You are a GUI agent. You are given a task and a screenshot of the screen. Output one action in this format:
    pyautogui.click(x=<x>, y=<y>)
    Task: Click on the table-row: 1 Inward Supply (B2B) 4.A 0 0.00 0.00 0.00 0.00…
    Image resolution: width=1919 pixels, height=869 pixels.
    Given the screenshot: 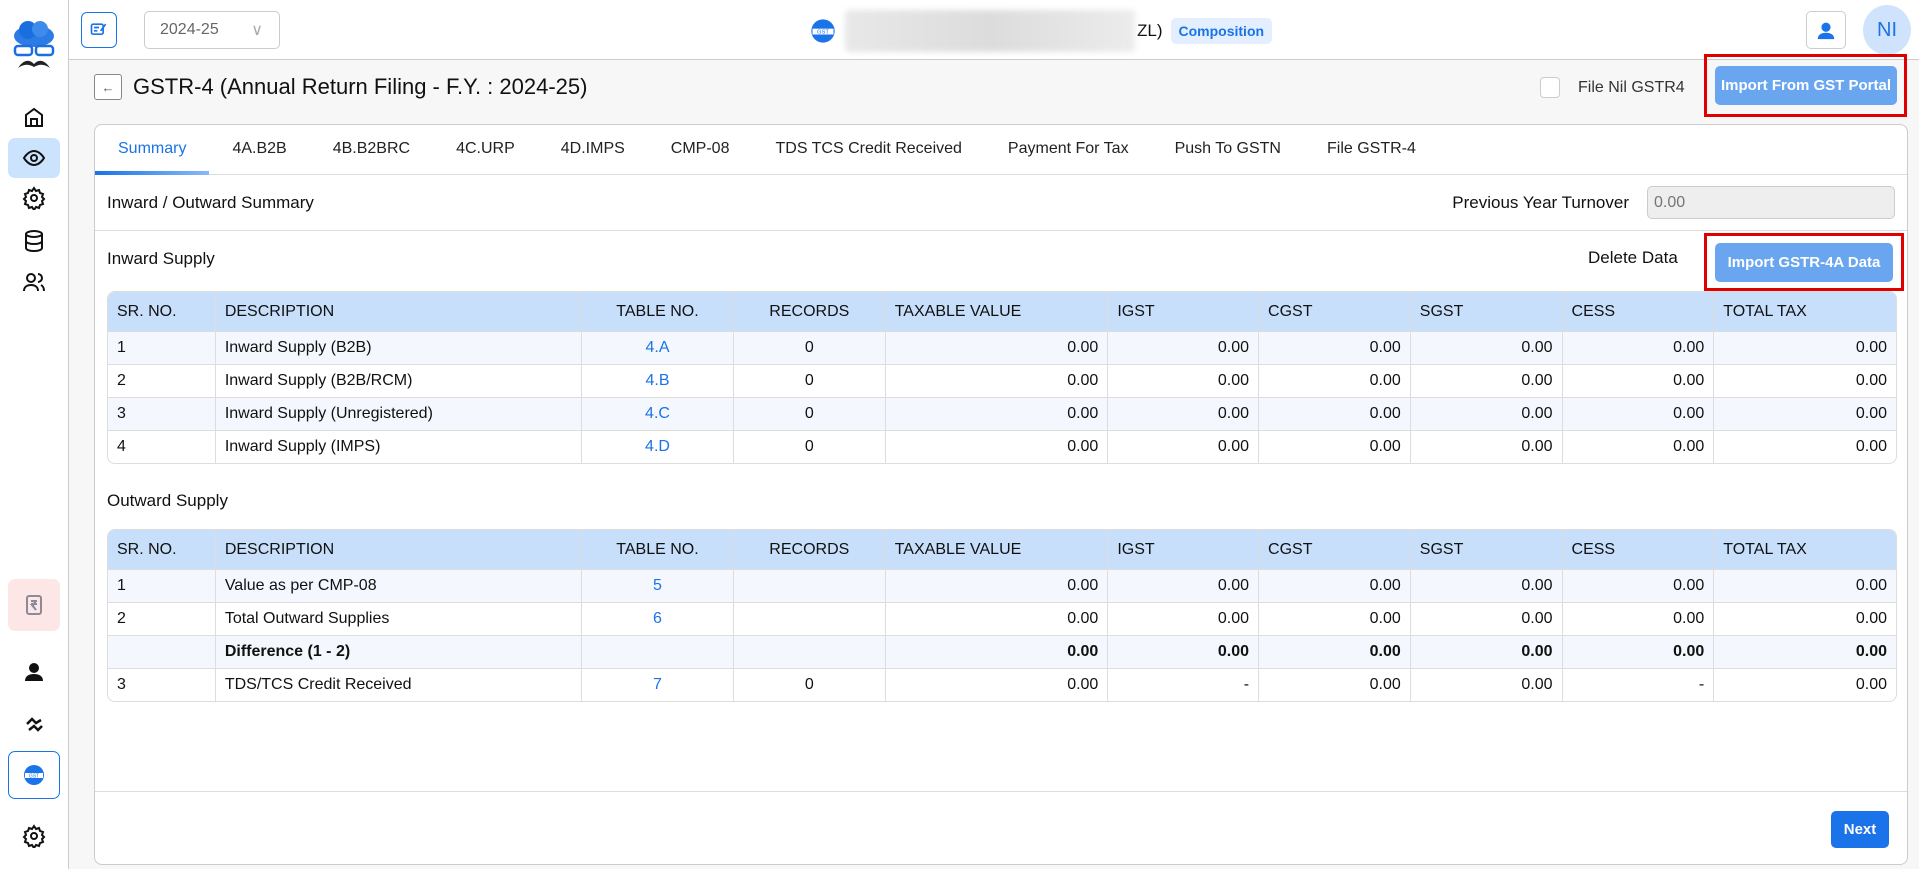 What is the action you would take?
    pyautogui.click(x=1002, y=347)
    